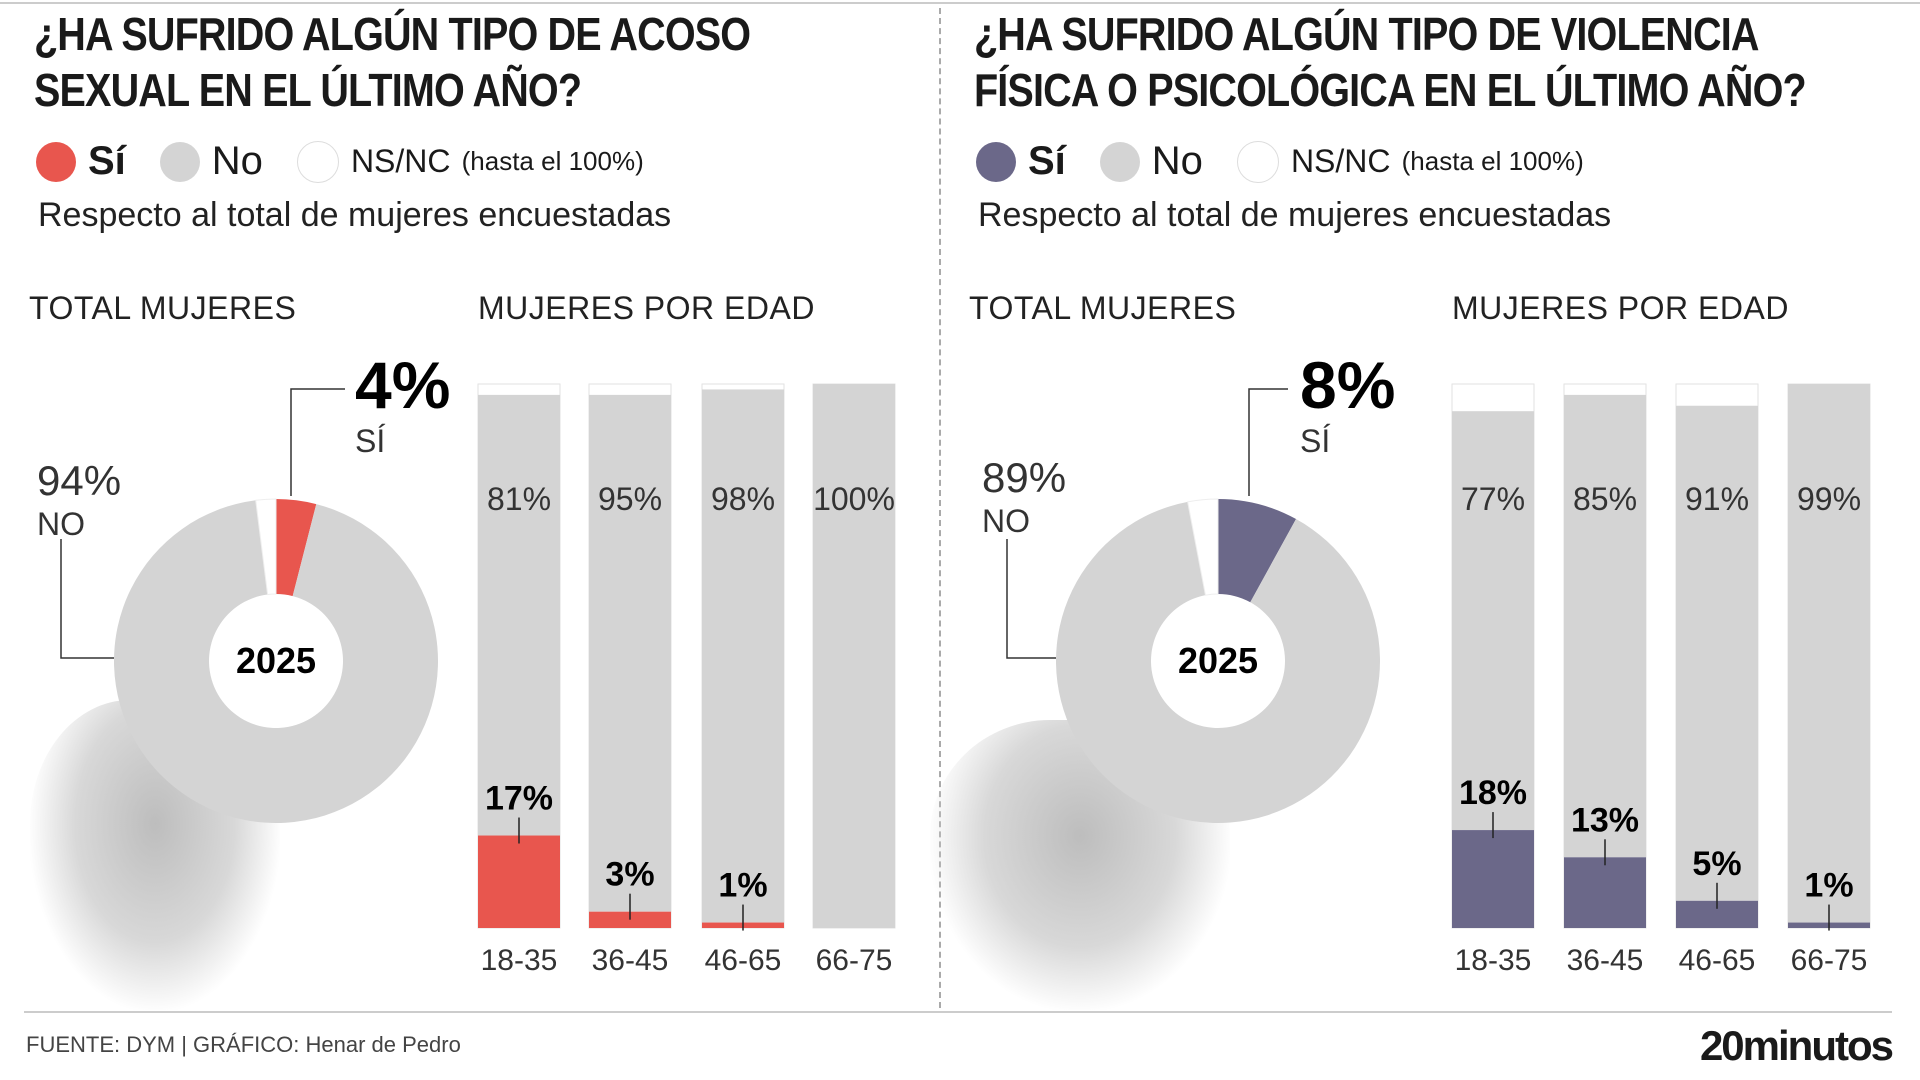  What do you see at coordinates (1796, 1045) in the screenshot?
I see `brand-logo: 20minutos` at bounding box center [1796, 1045].